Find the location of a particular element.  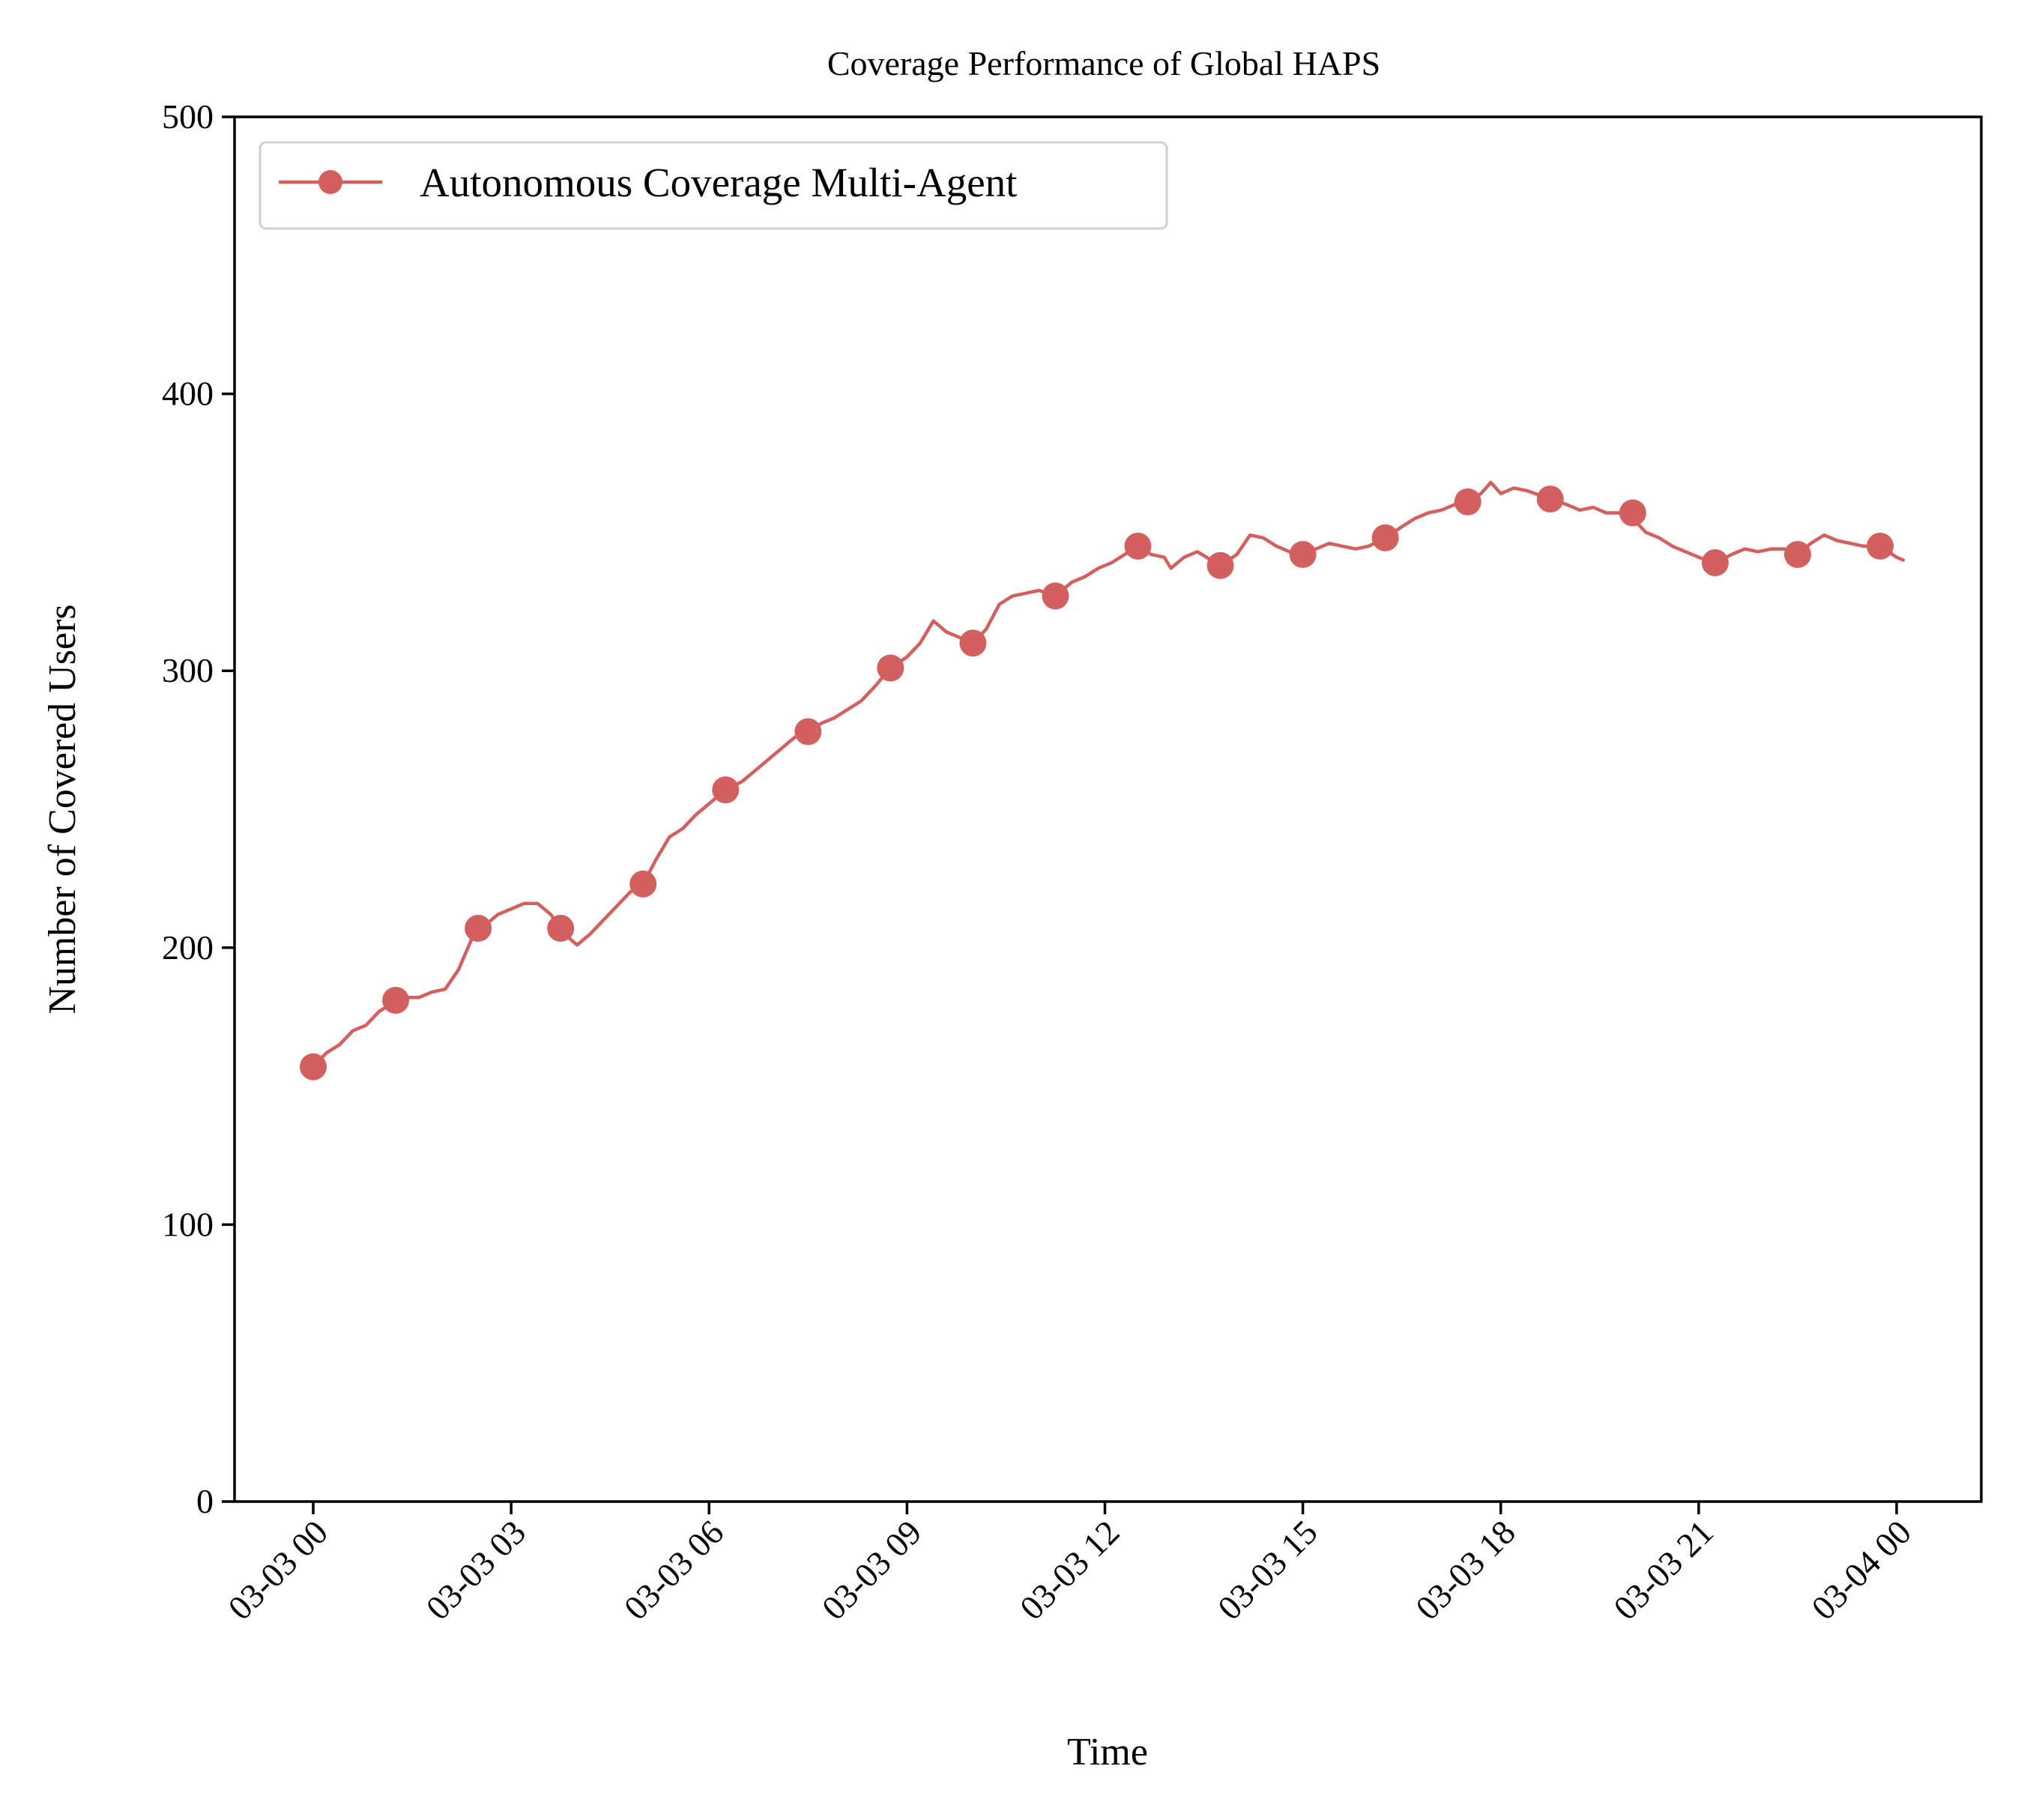

y-tick-label: 0 is located at coordinates (205, 1501).